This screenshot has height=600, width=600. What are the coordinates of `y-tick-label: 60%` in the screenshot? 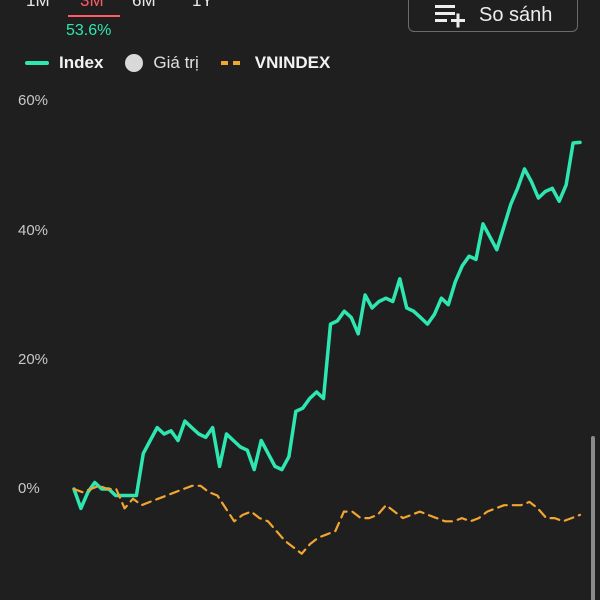 It's located at (33, 100).